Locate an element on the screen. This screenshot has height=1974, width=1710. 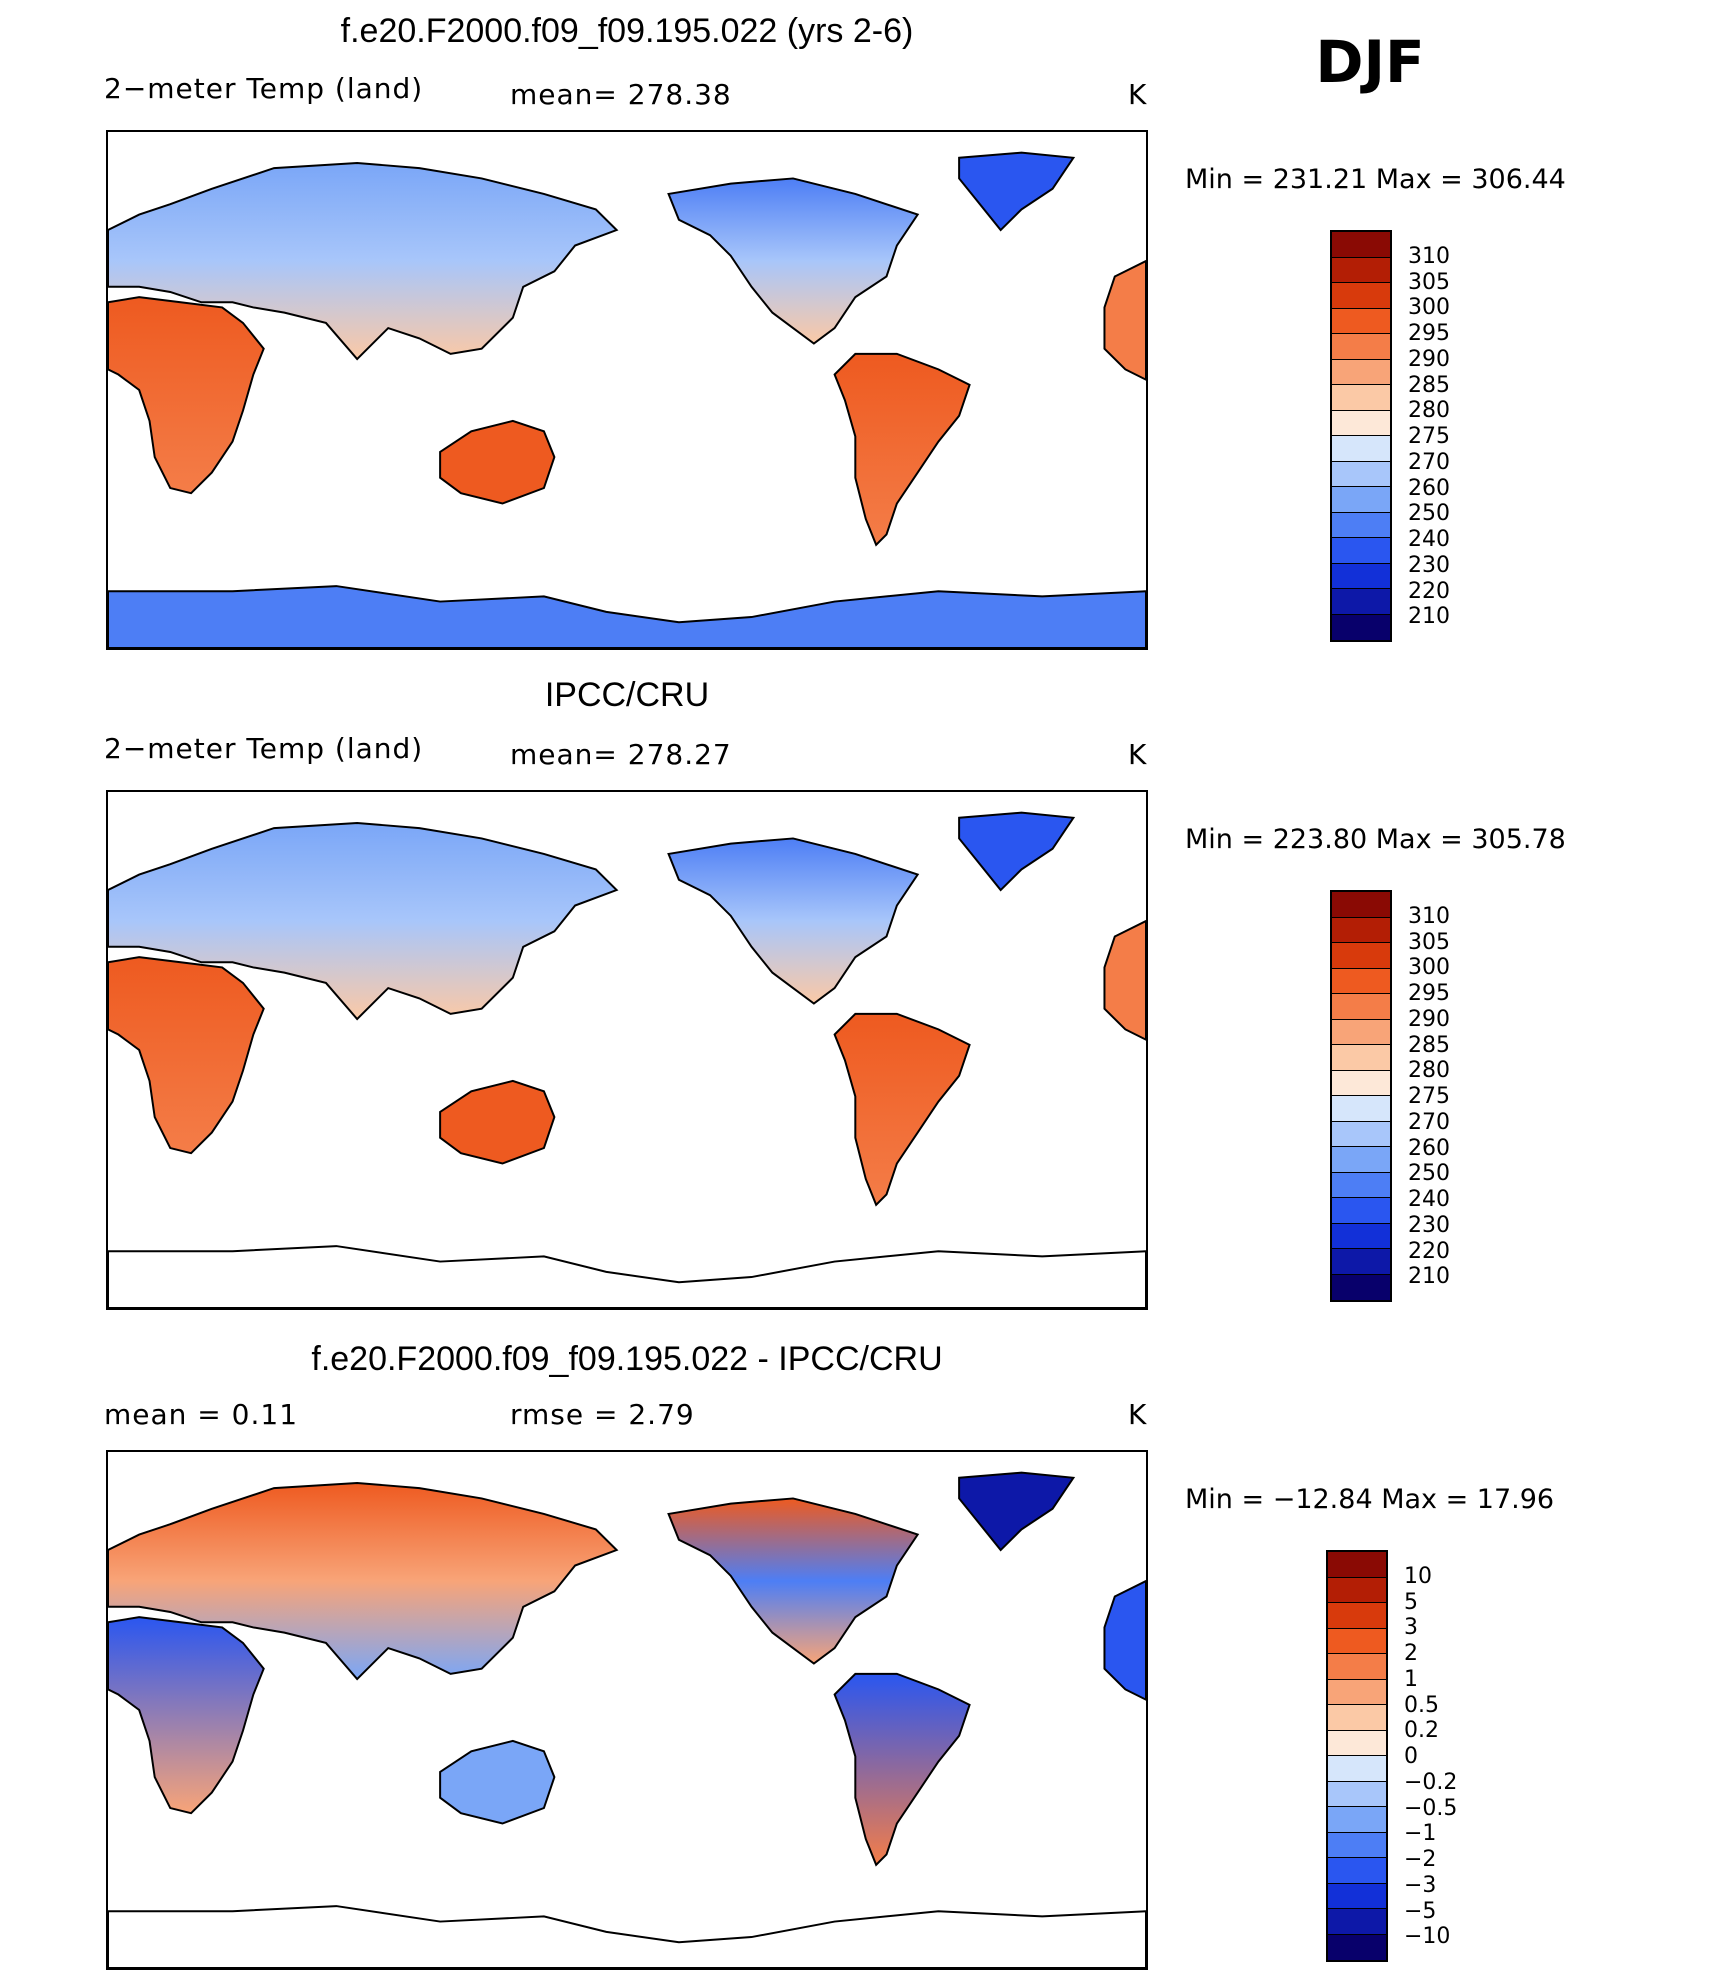
colorbar-labels: 10 5 3 2 1 0.5 0.2 0 −0.2 −0.5 −1 −2 −3 −5 −10 is located at coordinates (1444, 1756).